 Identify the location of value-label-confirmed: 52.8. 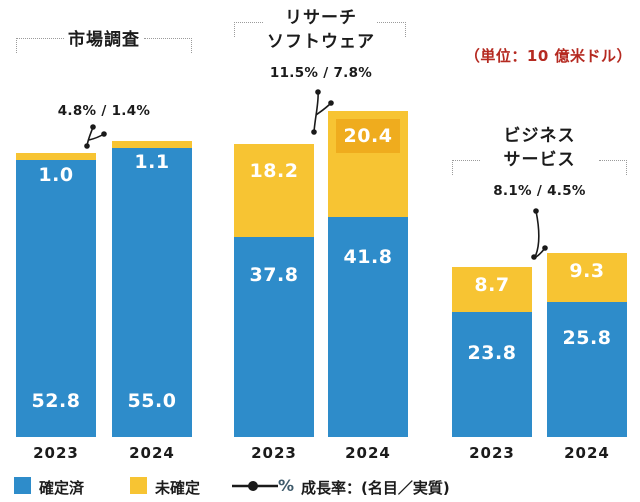
(56, 401).